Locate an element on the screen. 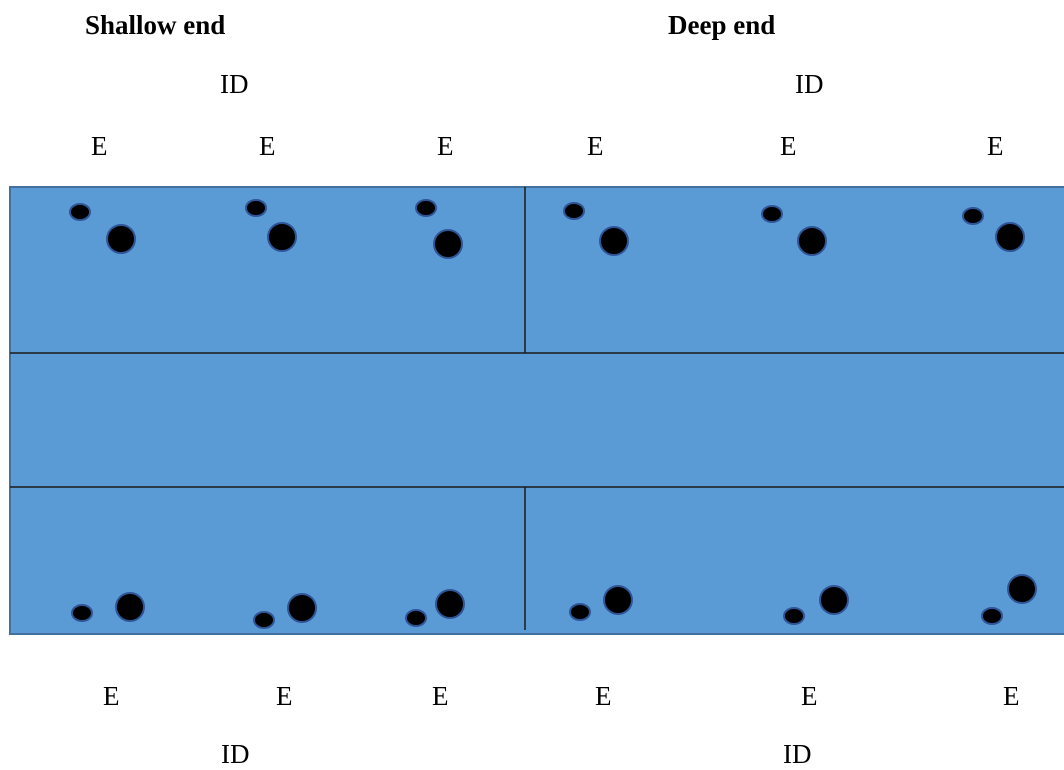 This screenshot has width=1064, height=770. bottom-e-label-4: E is located at coordinates (603, 696).